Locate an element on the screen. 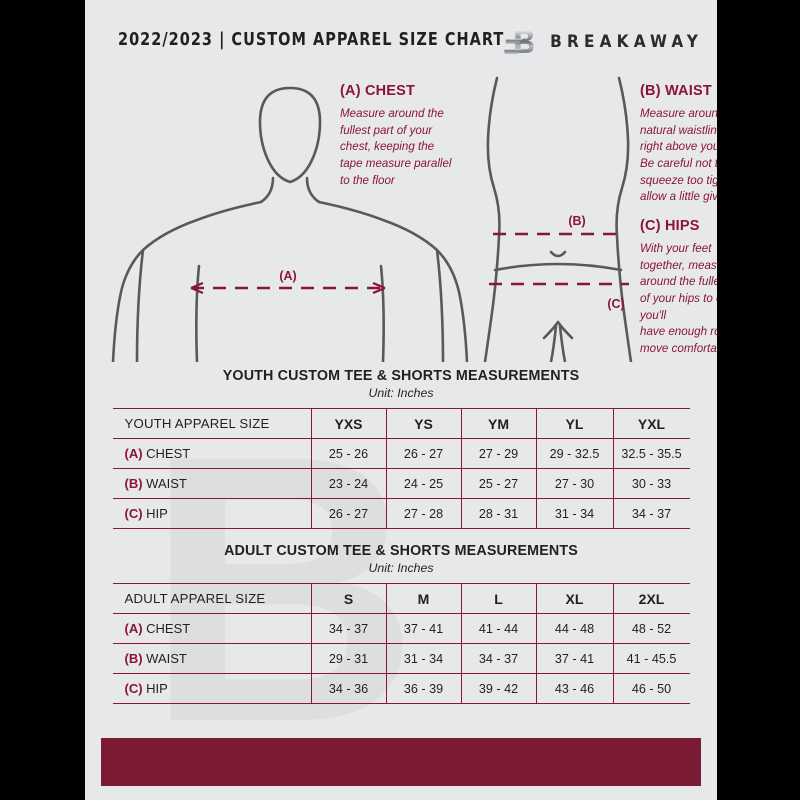 Image resolution: width=800 pixels, height=800 pixels. youth-cell: 29 - 32.5 is located at coordinates (575, 453).